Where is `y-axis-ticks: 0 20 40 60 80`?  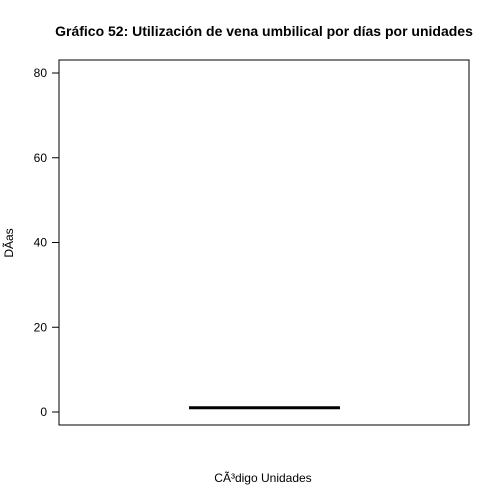 y-axis-ticks: 0 20 40 60 80 is located at coordinates (46, 242).